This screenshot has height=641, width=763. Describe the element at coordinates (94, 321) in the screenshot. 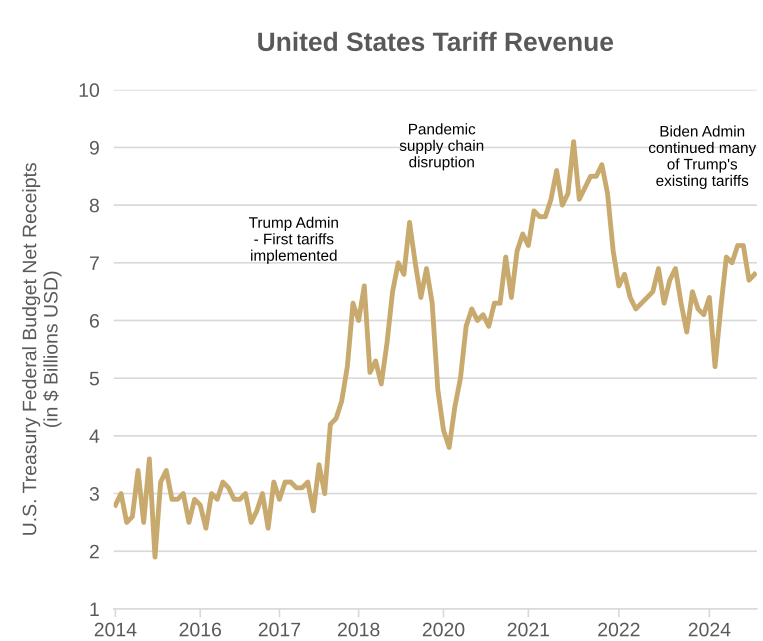

I see `y-tick-label: 6` at that location.